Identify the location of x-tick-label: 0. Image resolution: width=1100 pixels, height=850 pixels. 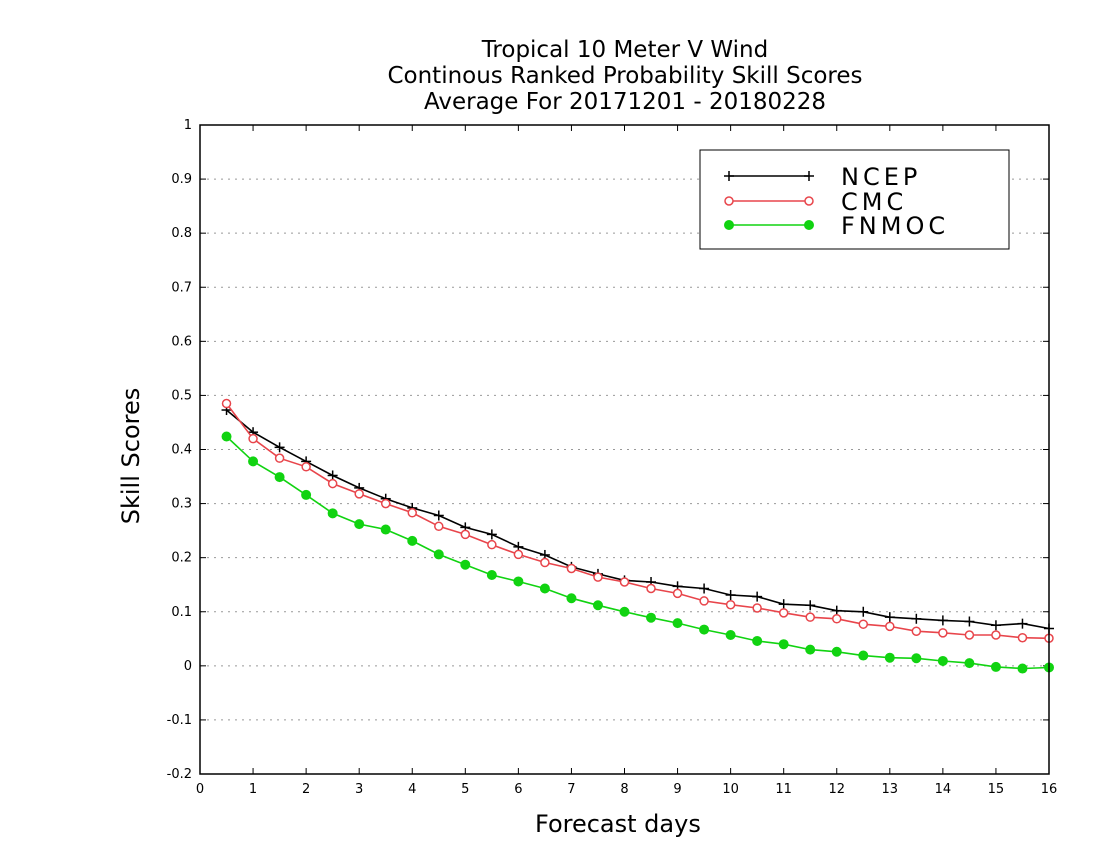
(200, 789).